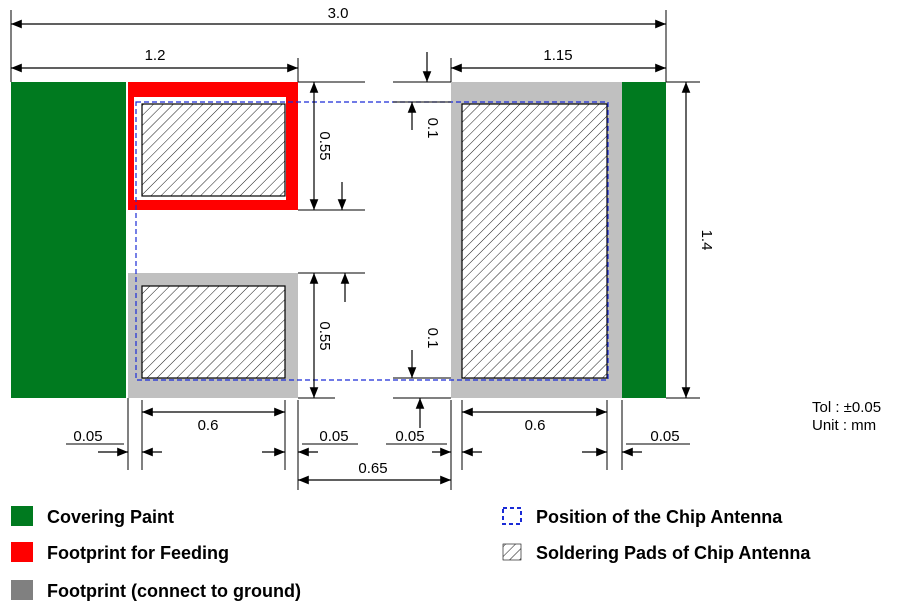 The image size is (911, 606). I want to click on dim-clearance-mid-b: 0.05, so click(409, 436).